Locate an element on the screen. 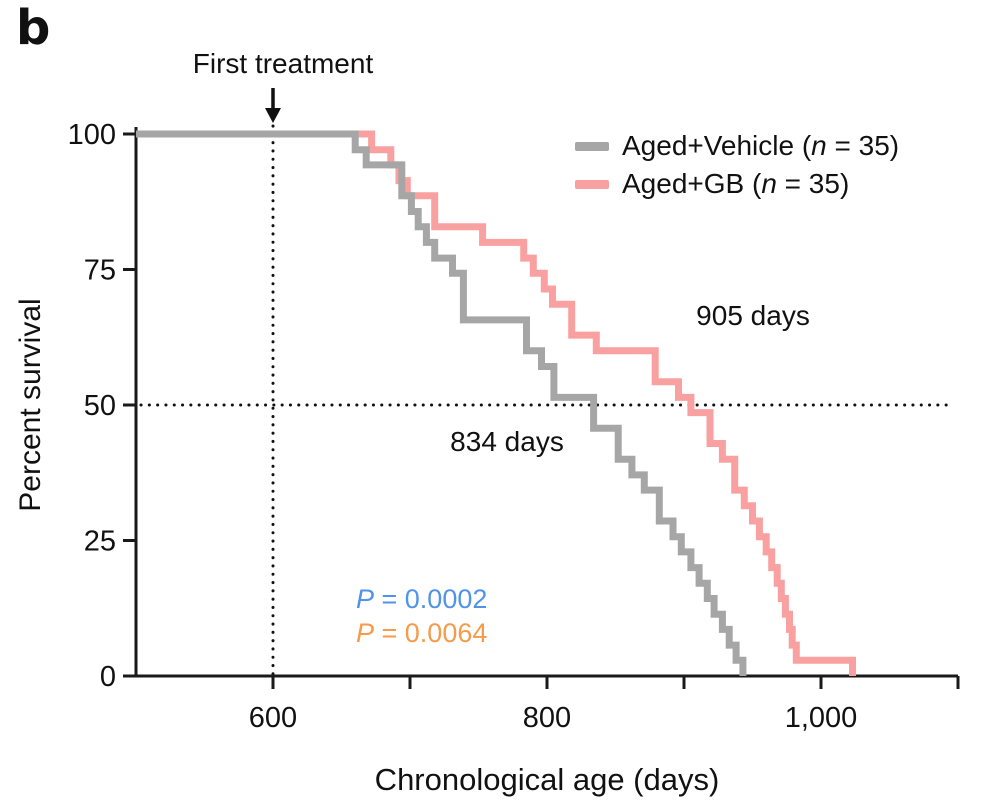 Image resolution: width=985 pixels, height=812 pixels. y-tick-label: 0 is located at coordinates (108, 677).